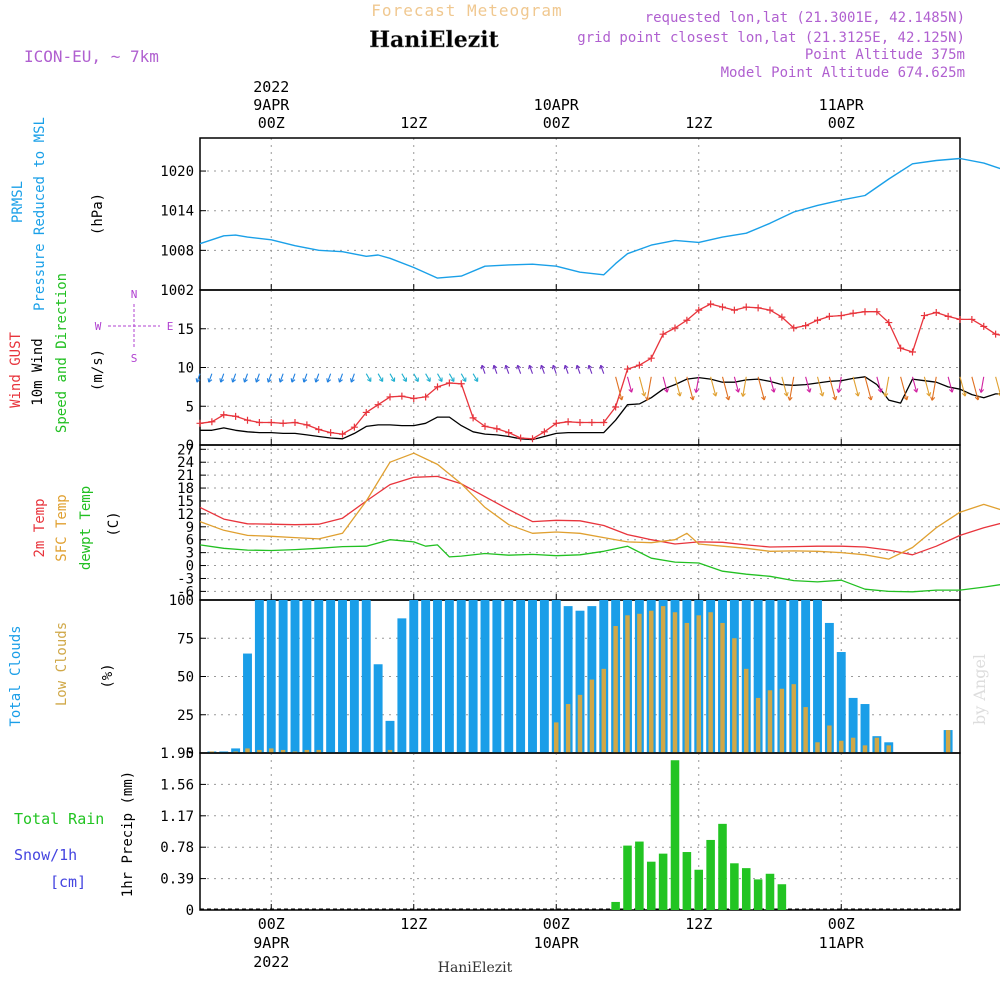 The width and height of the screenshot is (1000, 1000). What do you see at coordinates (45, 855) in the screenshot?
I see `snow-label: Snow/1h` at bounding box center [45, 855].